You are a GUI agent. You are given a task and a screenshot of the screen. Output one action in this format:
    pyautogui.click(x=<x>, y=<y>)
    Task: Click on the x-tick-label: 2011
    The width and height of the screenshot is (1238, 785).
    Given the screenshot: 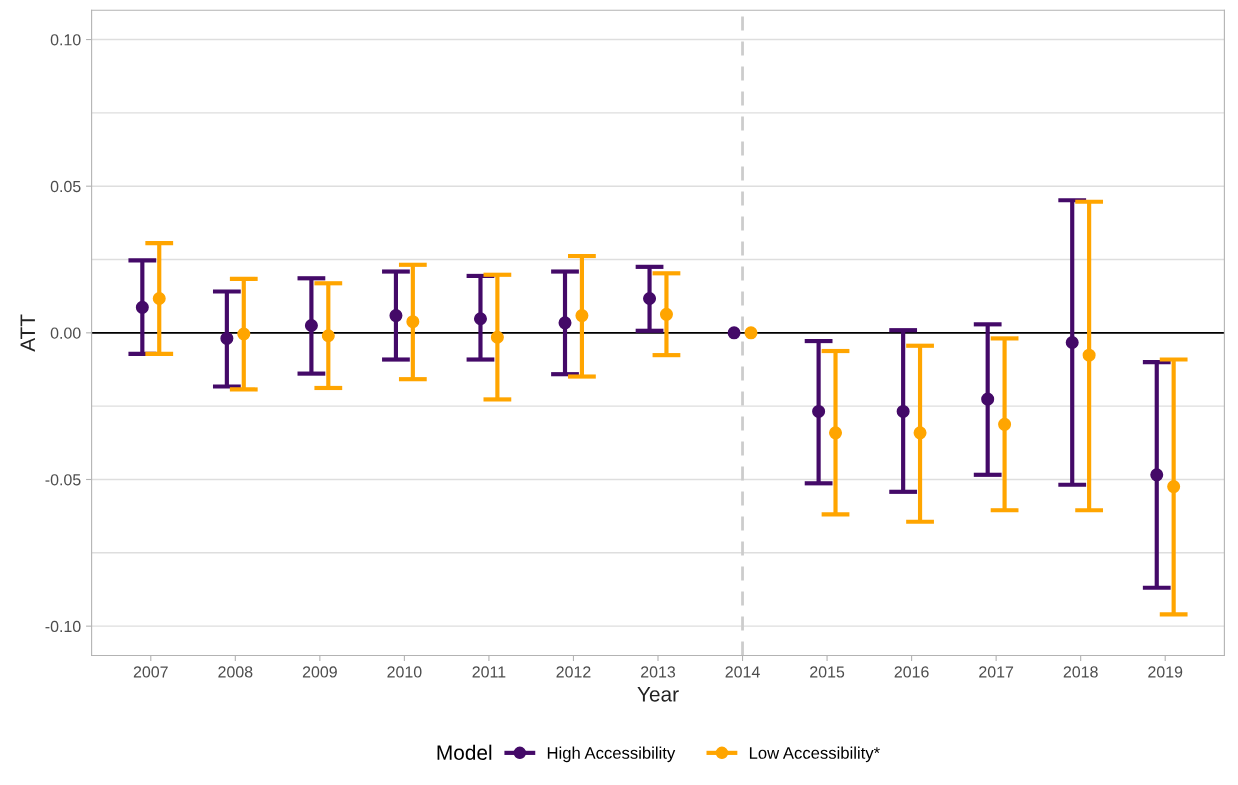 What is the action you would take?
    pyautogui.click(x=489, y=672)
    